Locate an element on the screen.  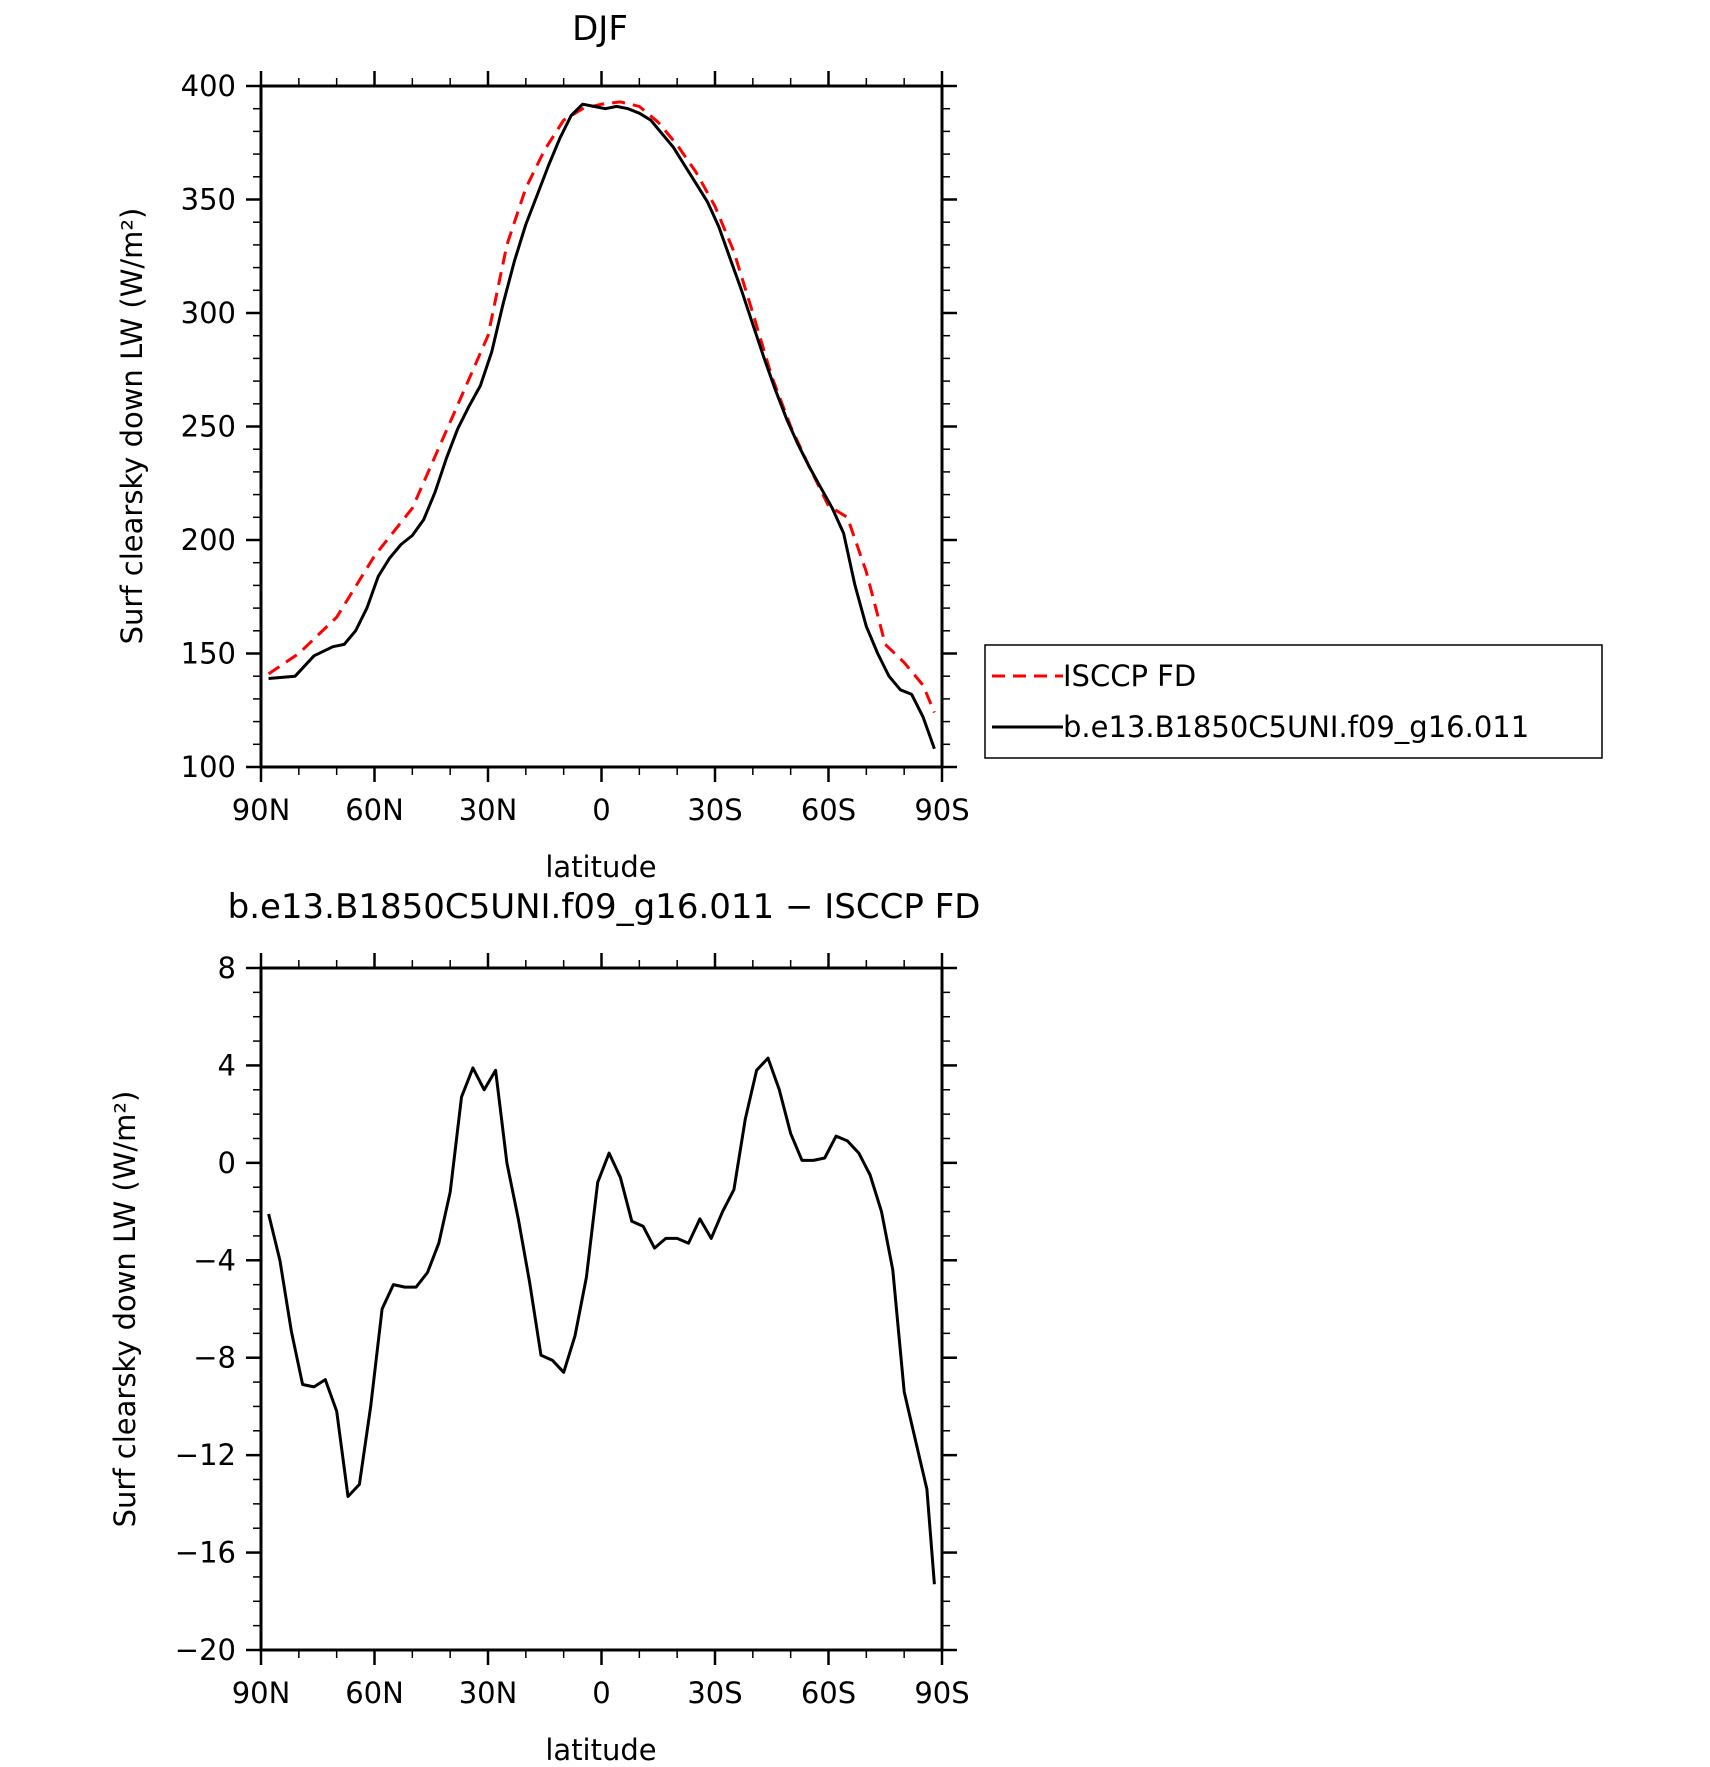
bottom-panel-series-layer is located at coordinates (601, 1320).